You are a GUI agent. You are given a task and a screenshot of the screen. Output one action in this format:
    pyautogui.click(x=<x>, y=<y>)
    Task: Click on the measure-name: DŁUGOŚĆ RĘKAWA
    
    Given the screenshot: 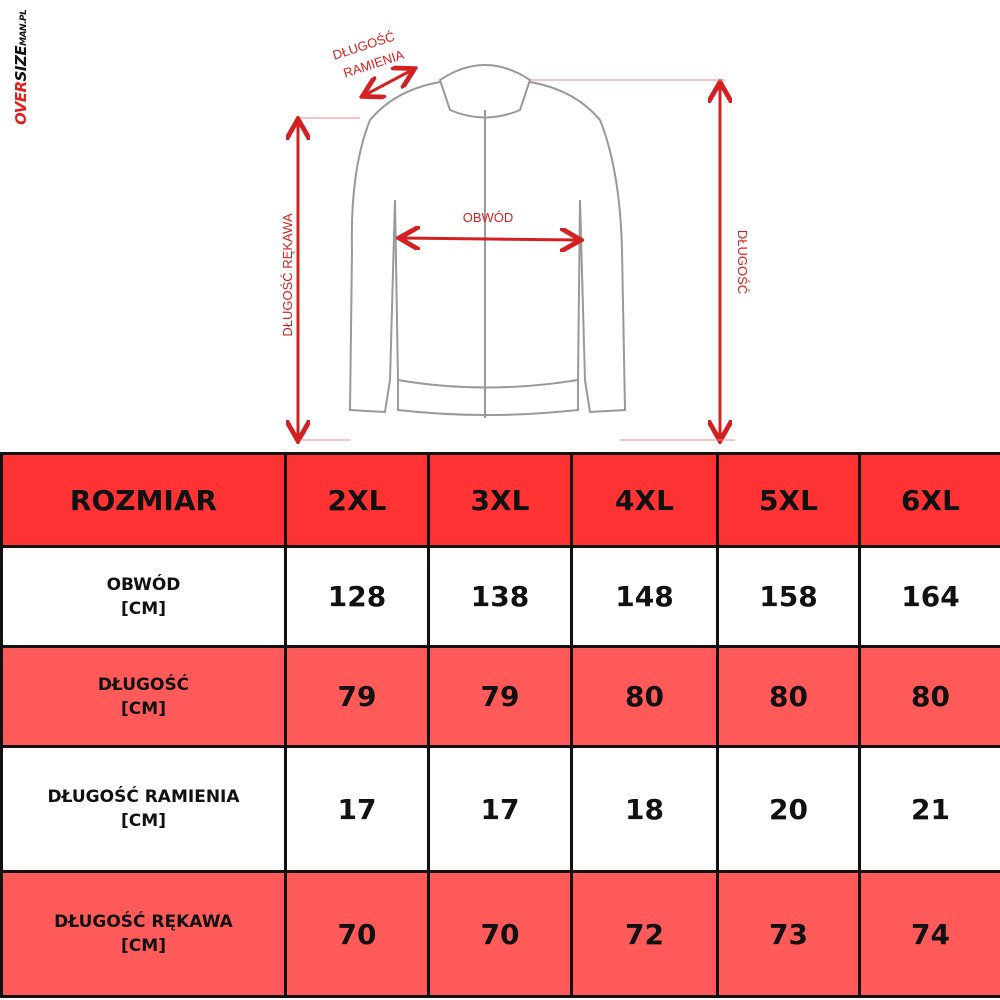 What is the action you would take?
    pyautogui.click(x=143, y=922)
    